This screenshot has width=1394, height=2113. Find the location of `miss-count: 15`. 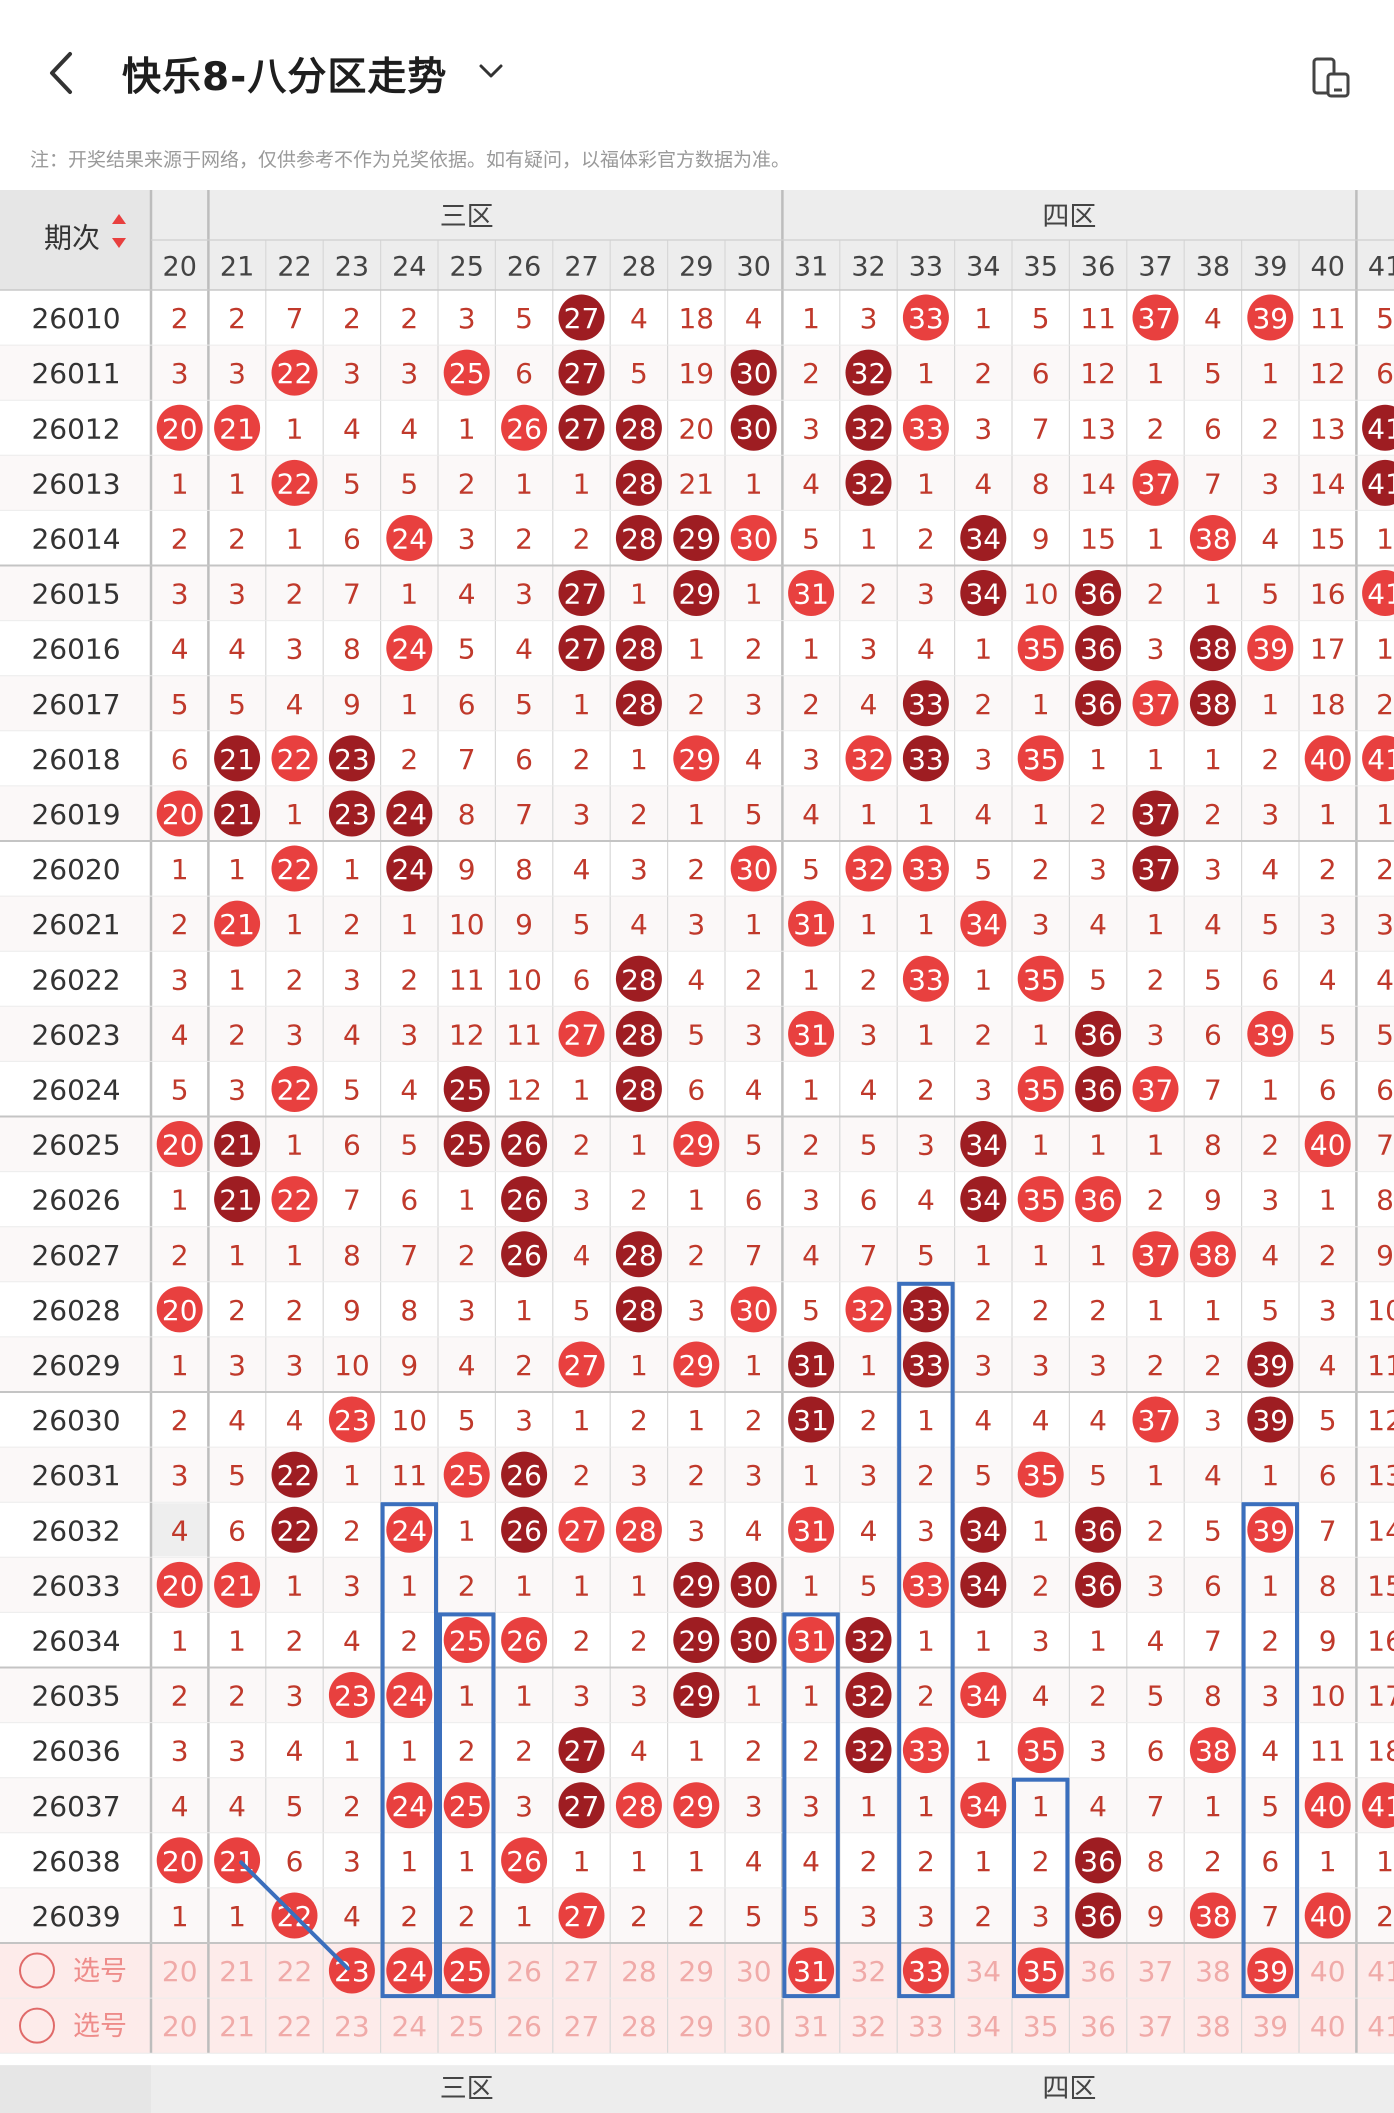

miss-count: 15 is located at coordinates (1328, 538).